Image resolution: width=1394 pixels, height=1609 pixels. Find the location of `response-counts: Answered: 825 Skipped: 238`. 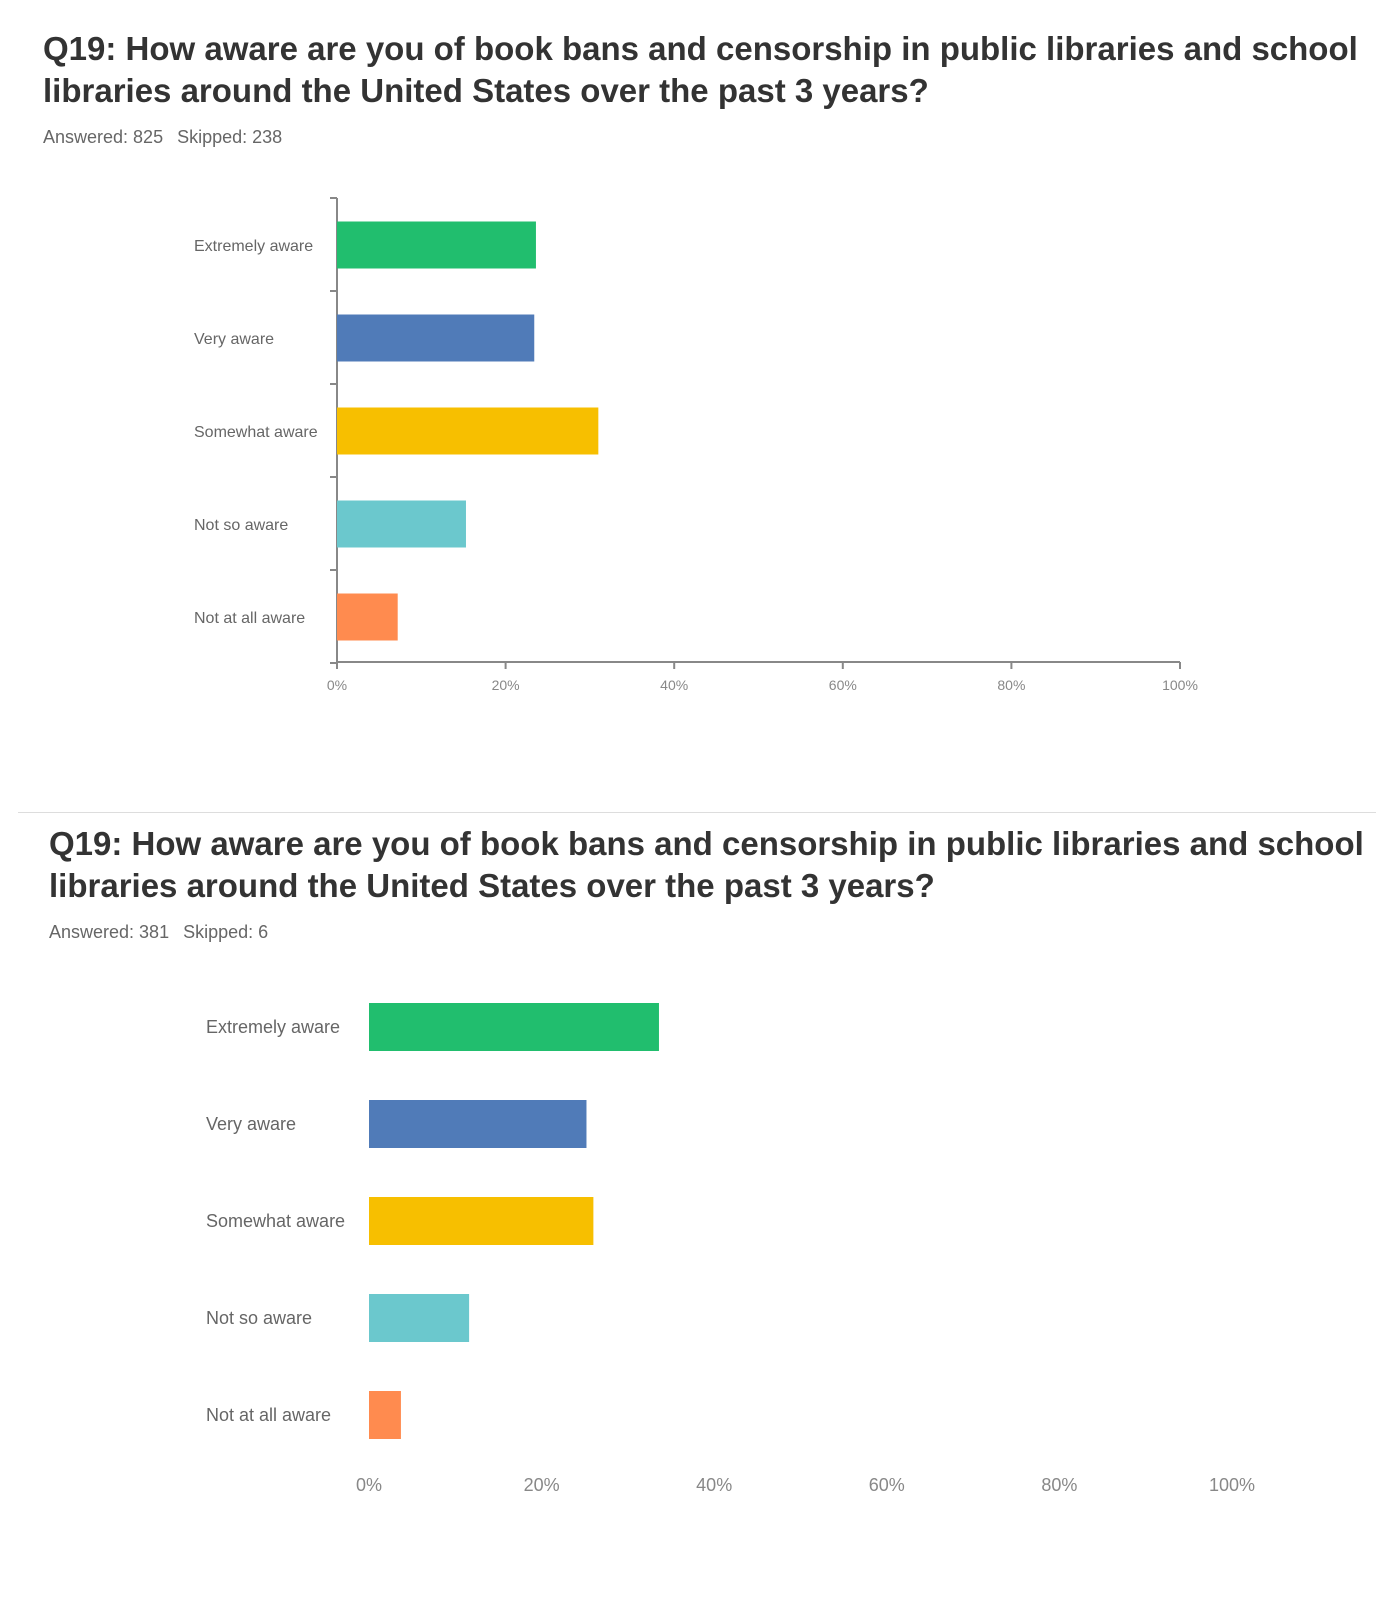

response-counts: Answered: 825 Skipped: 238 is located at coordinates (162, 137).